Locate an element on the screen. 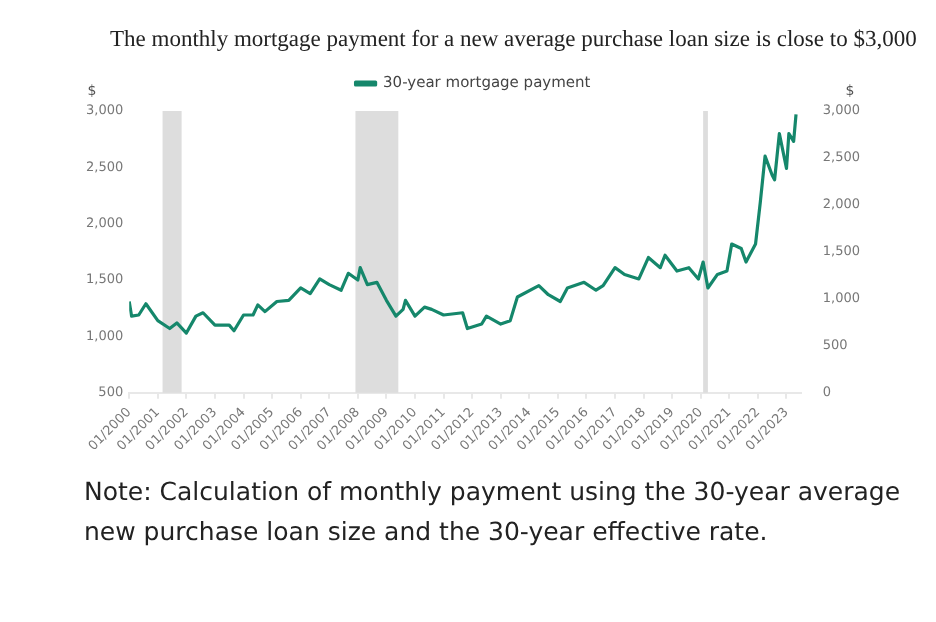  text: Note: Calculation of monthly payment using the 30-year average new purchase loan size and the 30-year effective rate. is located at coordinates (492, 512).